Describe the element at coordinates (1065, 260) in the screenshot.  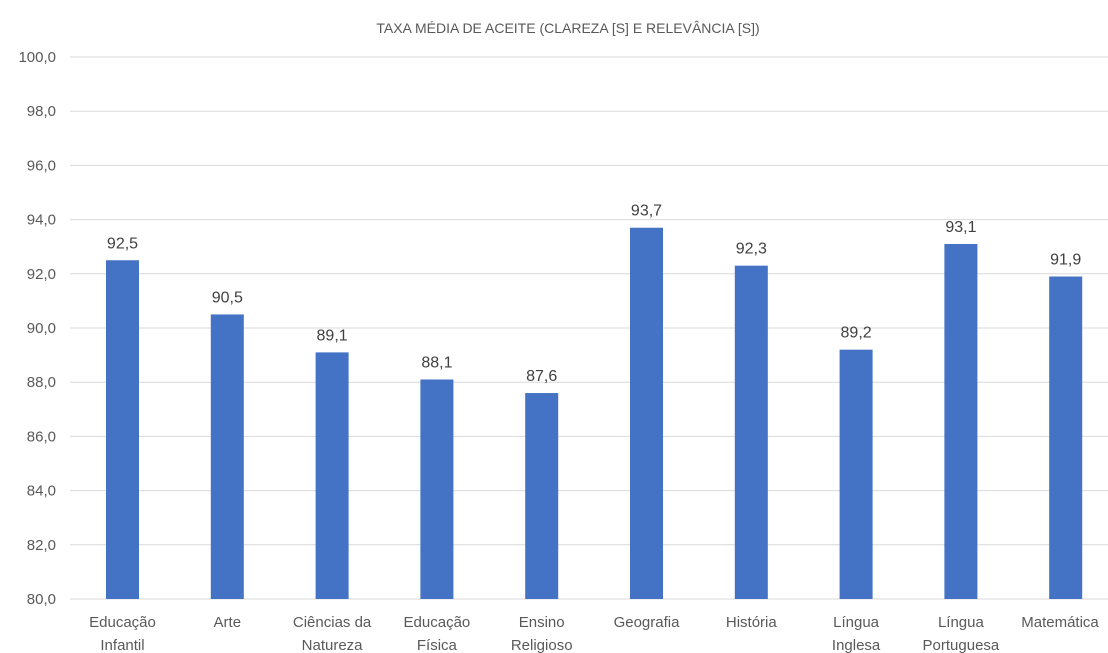
I see `data-label: 91,9` at that location.